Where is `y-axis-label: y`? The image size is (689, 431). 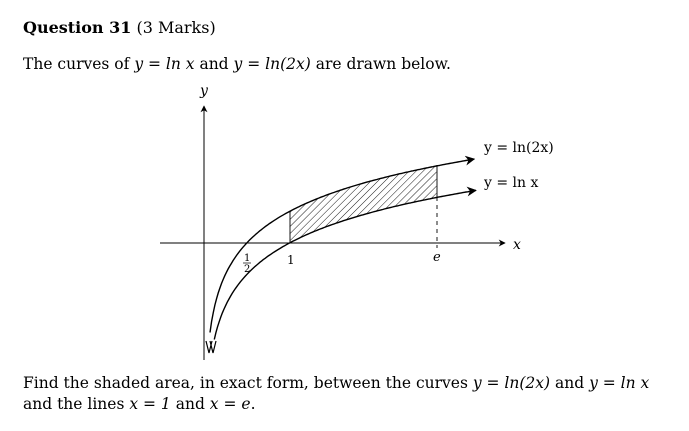
y-axis-label: y is located at coordinates (204, 91).